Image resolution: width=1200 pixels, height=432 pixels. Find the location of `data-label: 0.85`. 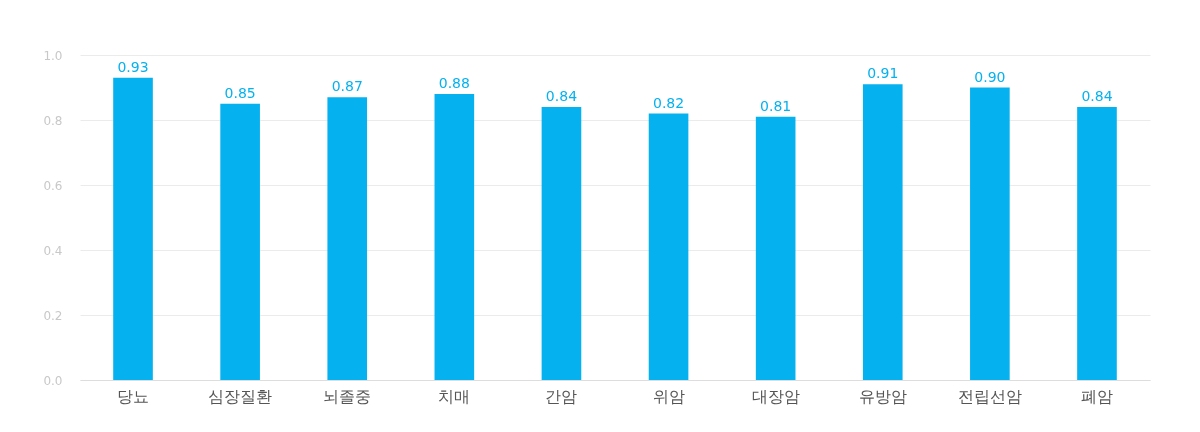

data-label: 0.85 is located at coordinates (240, 92).